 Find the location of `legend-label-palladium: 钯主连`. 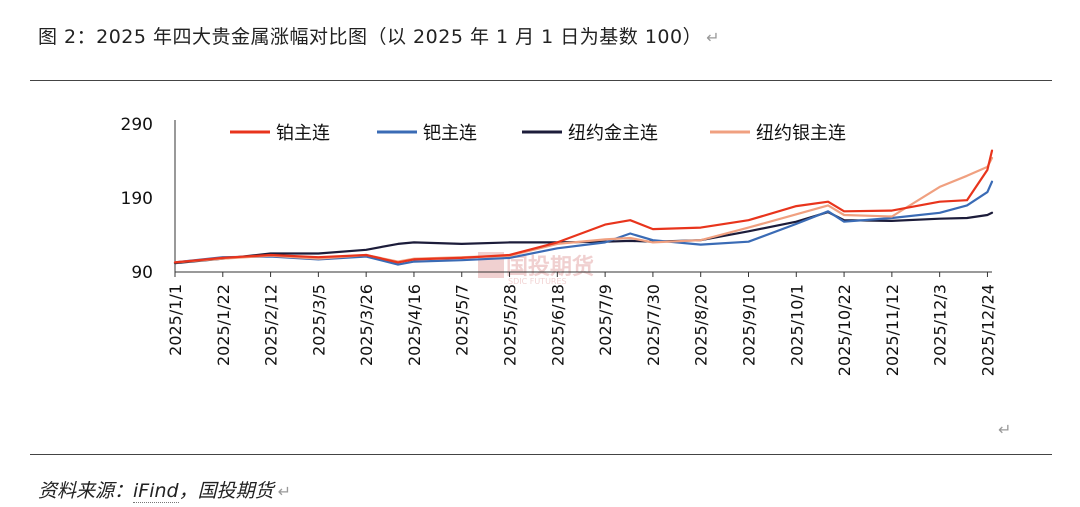

legend-label-palladium: 钯主连 is located at coordinates (450, 133).